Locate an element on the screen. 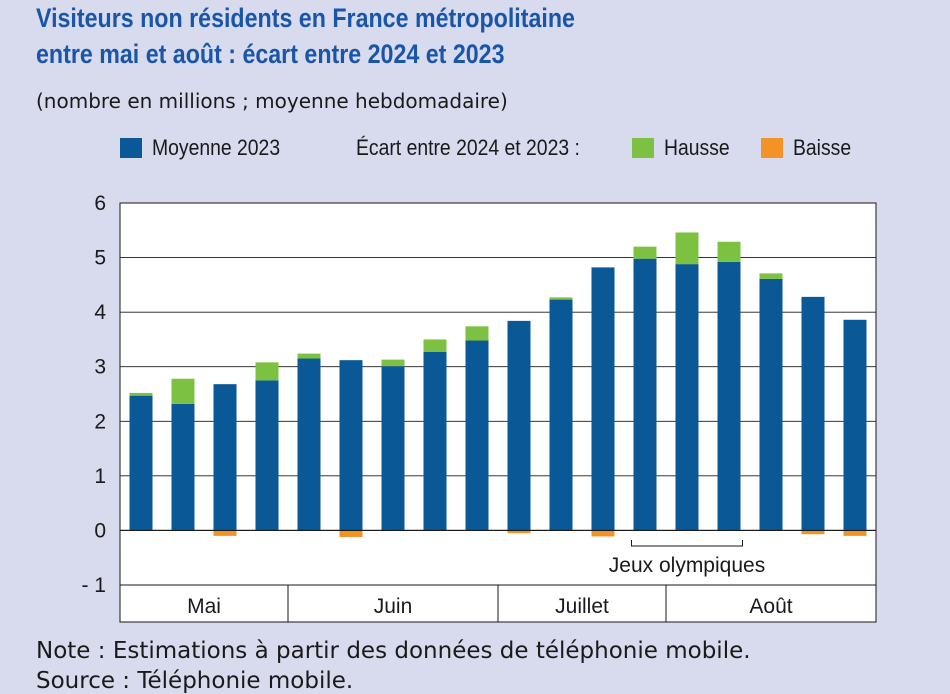  y-tick-label-3: 3 is located at coordinates (100, 367).